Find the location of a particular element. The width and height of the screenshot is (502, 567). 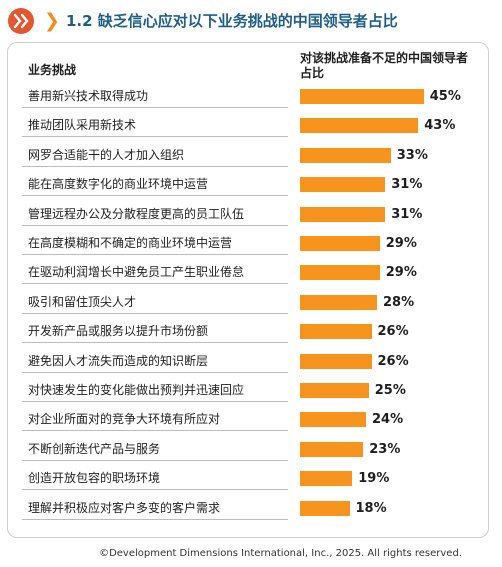

category-label: 不断创新迭代产品与服务 is located at coordinates (94, 448).